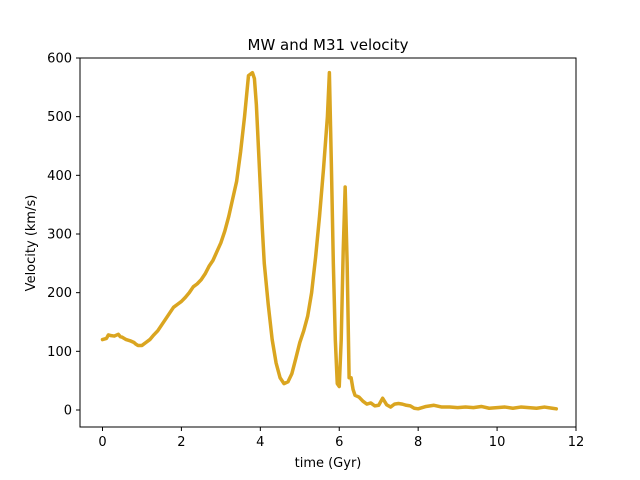 This screenshot has width=640, height=480. Describe the element at coordinates (339, 442) in the screenshot. I see `x-tick-label: 6` at that location.